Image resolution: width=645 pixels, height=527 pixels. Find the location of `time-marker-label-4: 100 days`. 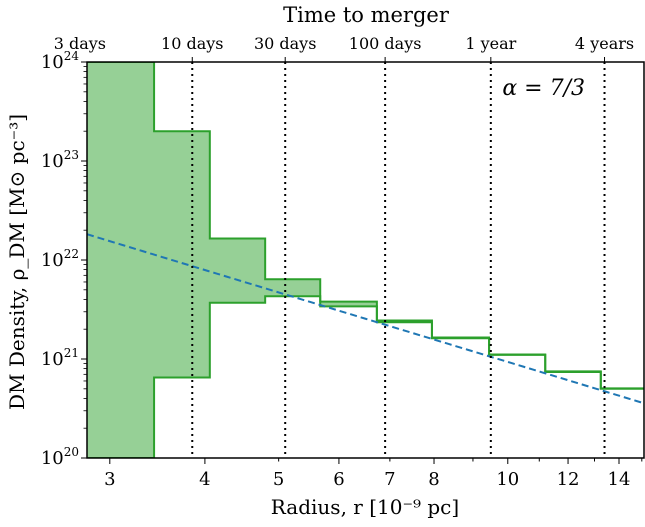

time-marker-label-4: 100 days is located at coordinates (385, 43).